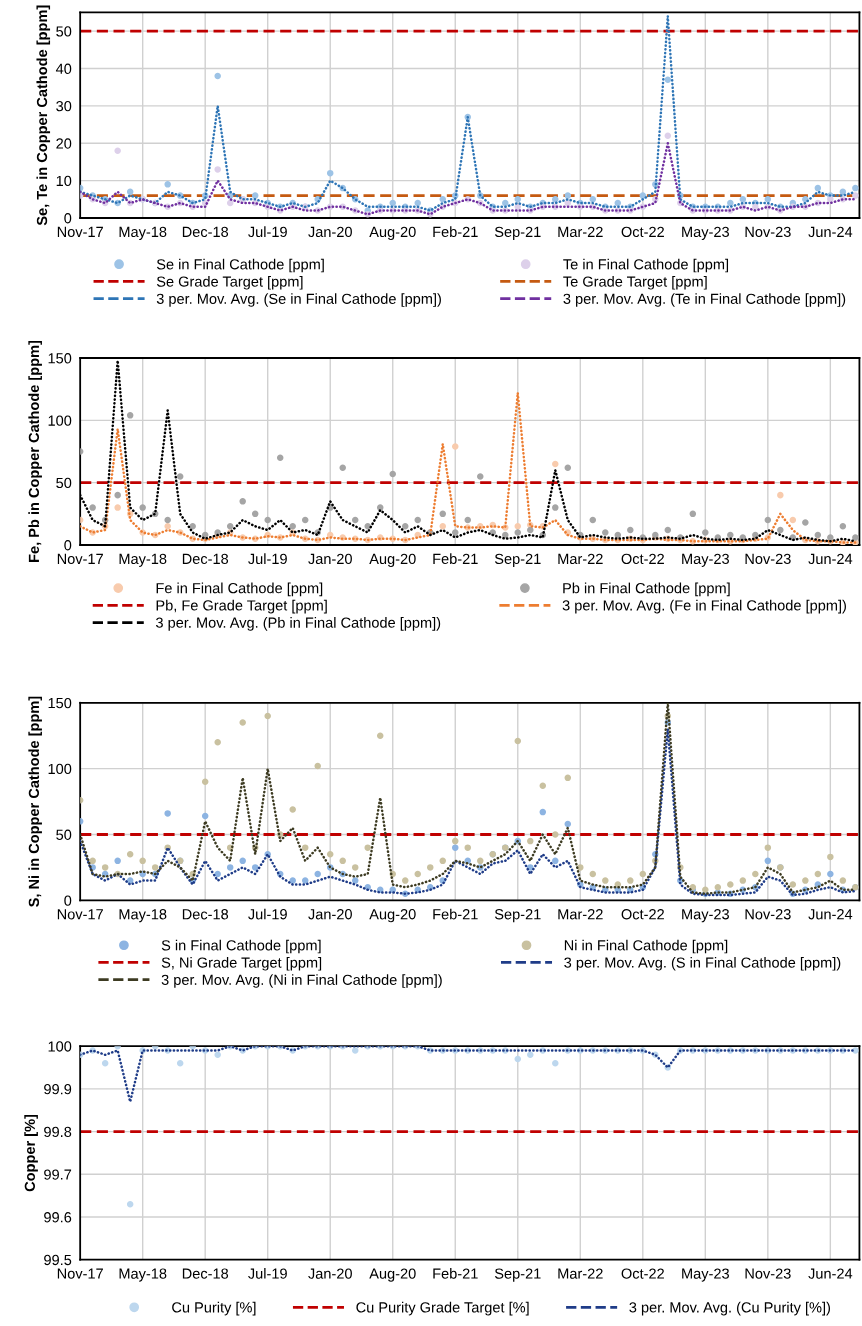 Image resolution: width=862 pixels, height=1326 pixels. What do you see at coordinates (229, 283) in the screenshot?
I see `legend-label: Se Grade Target [ppm]` at bounding box center [229, 283].